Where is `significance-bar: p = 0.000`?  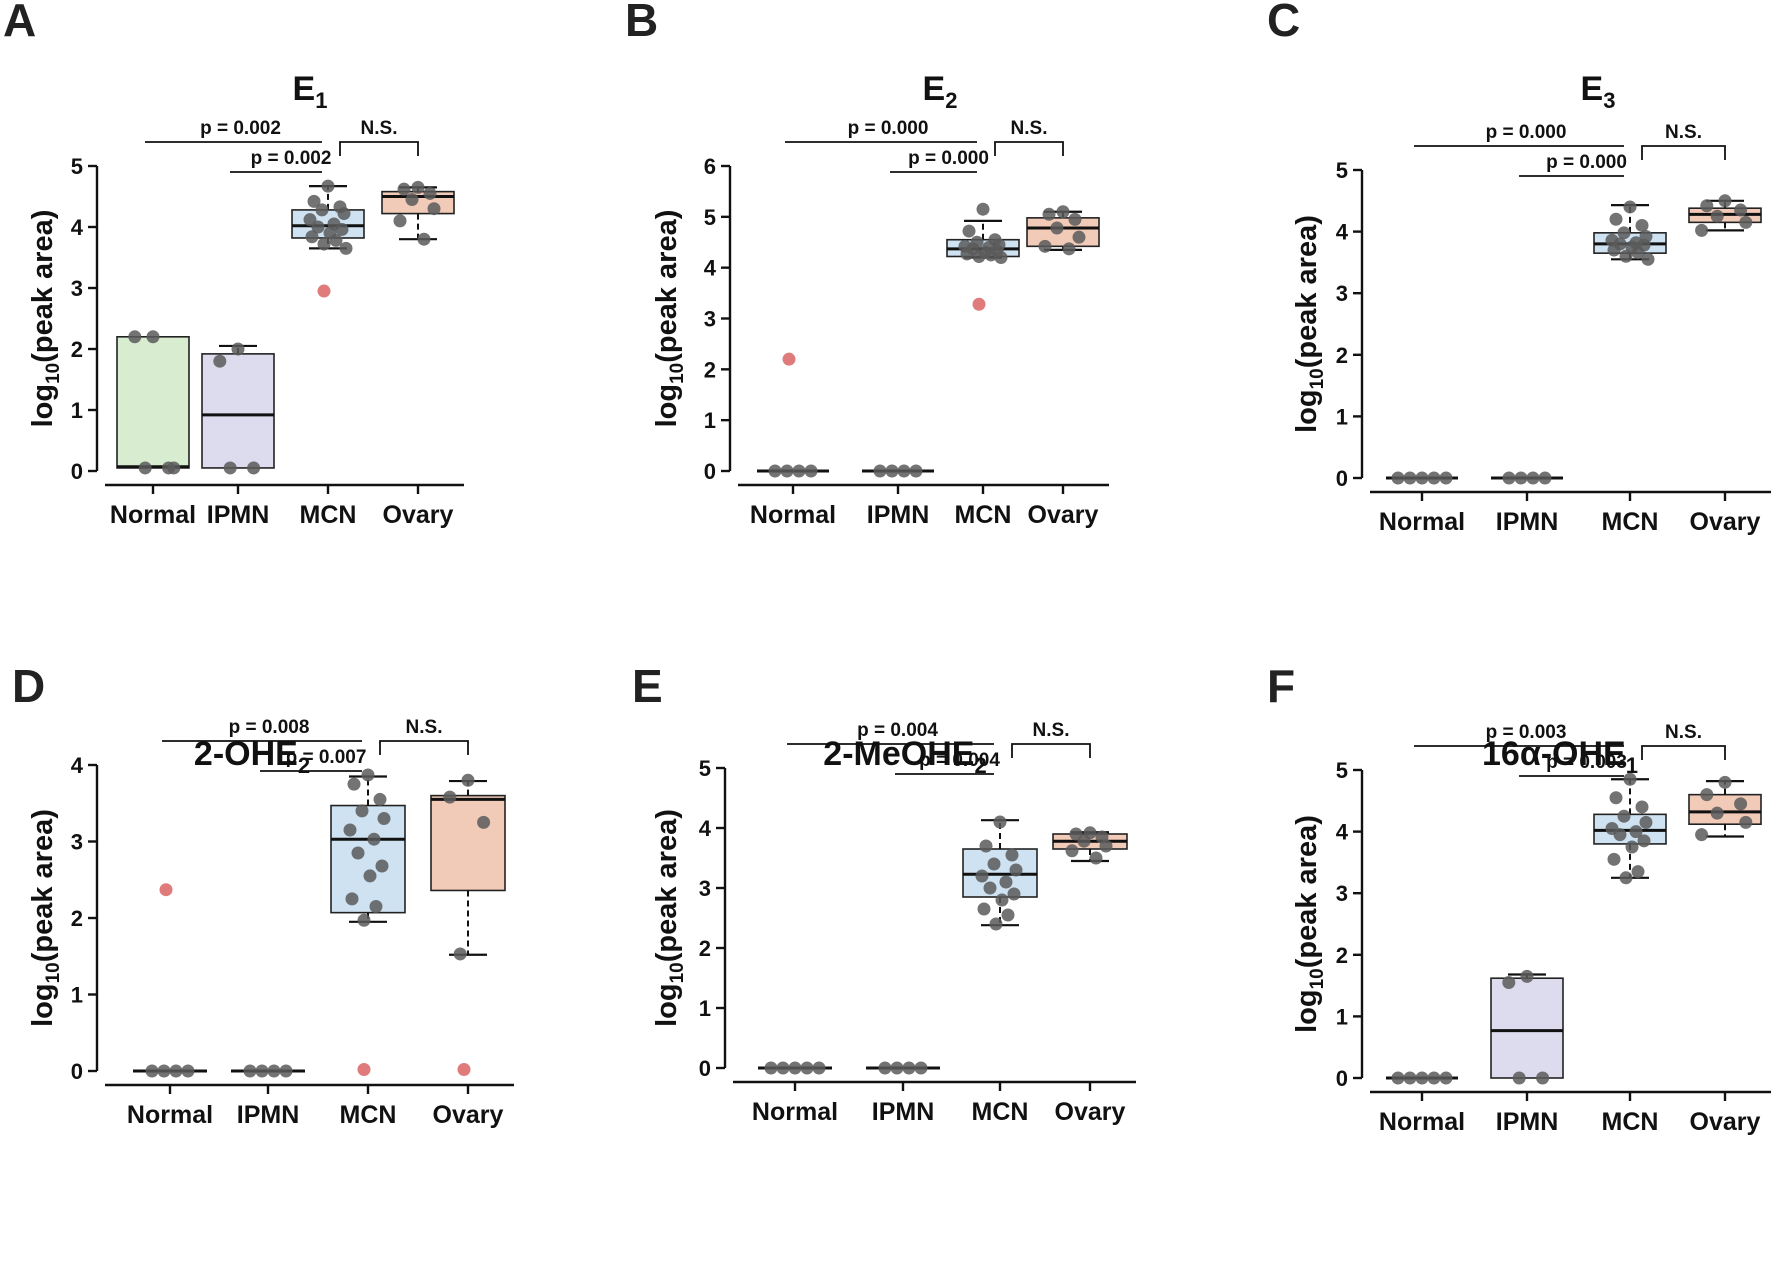 significance-bar: p = 0.000 is located at coordinates (881, 130).